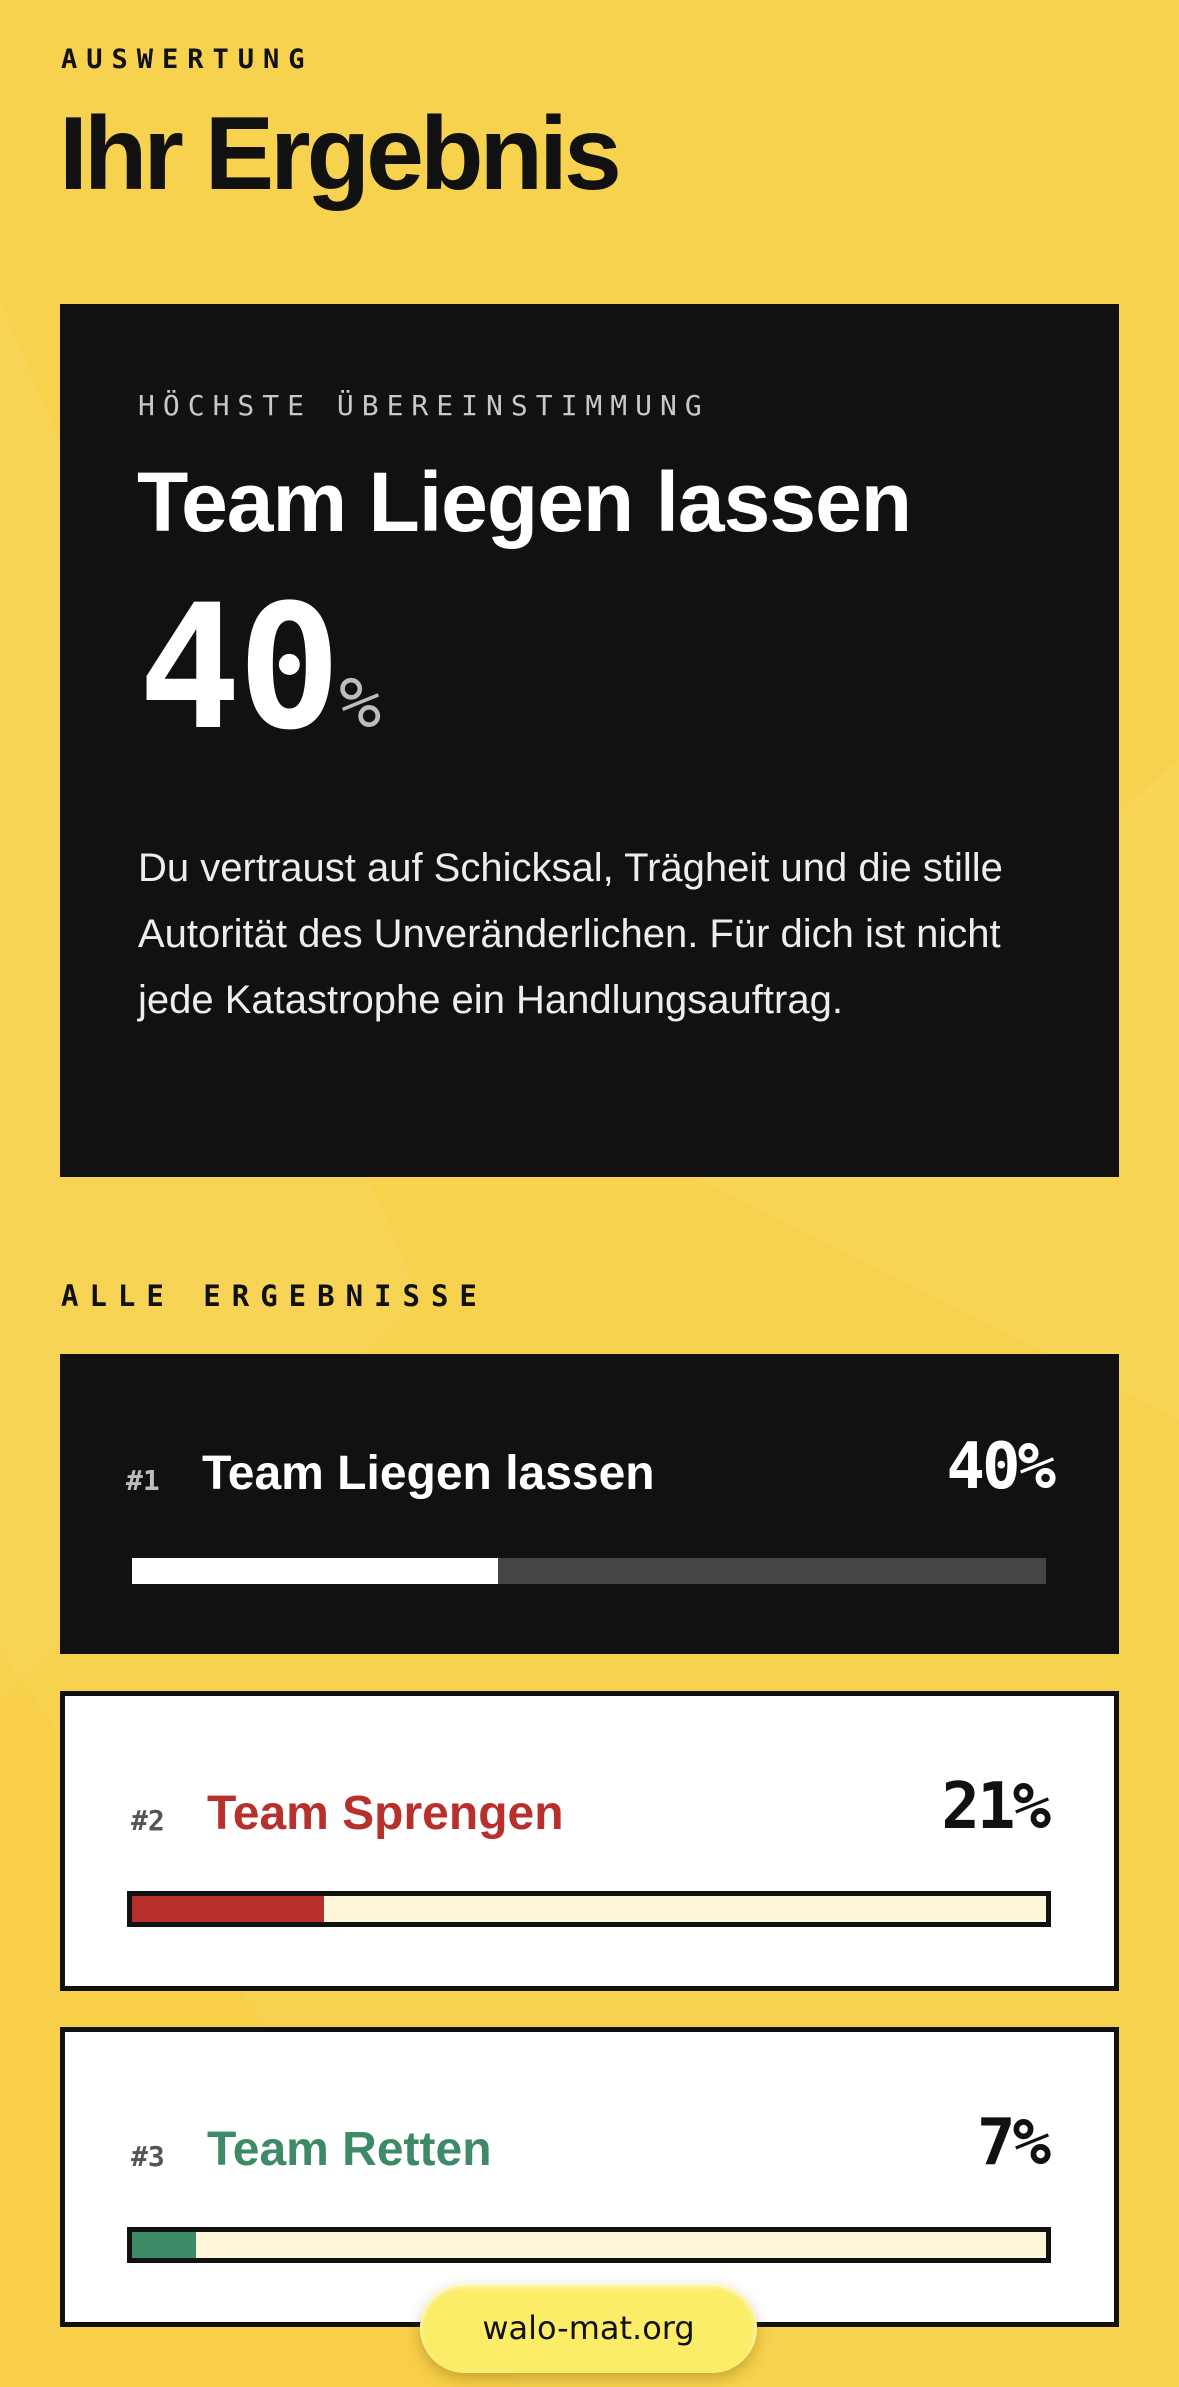  What do you see at coordinates (1001, 1467) in the screenshot?
I see `result-percentage: 40%` at bounding box center [1001, 1467].